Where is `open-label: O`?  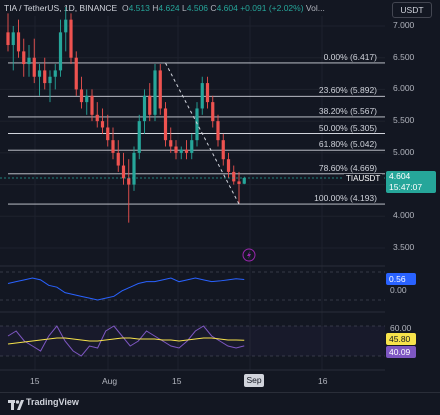 open-label: O is located at coordinates (125, 8).